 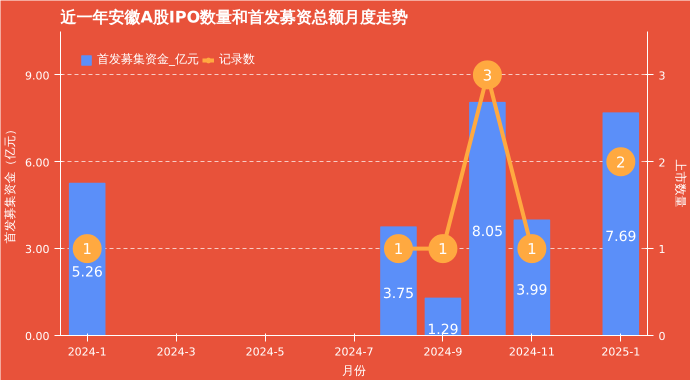 What do you see at coordinates (176, 352) in the screenshot?
I see `x-tick-label: 2024-3` at bounding box center [176, 352].